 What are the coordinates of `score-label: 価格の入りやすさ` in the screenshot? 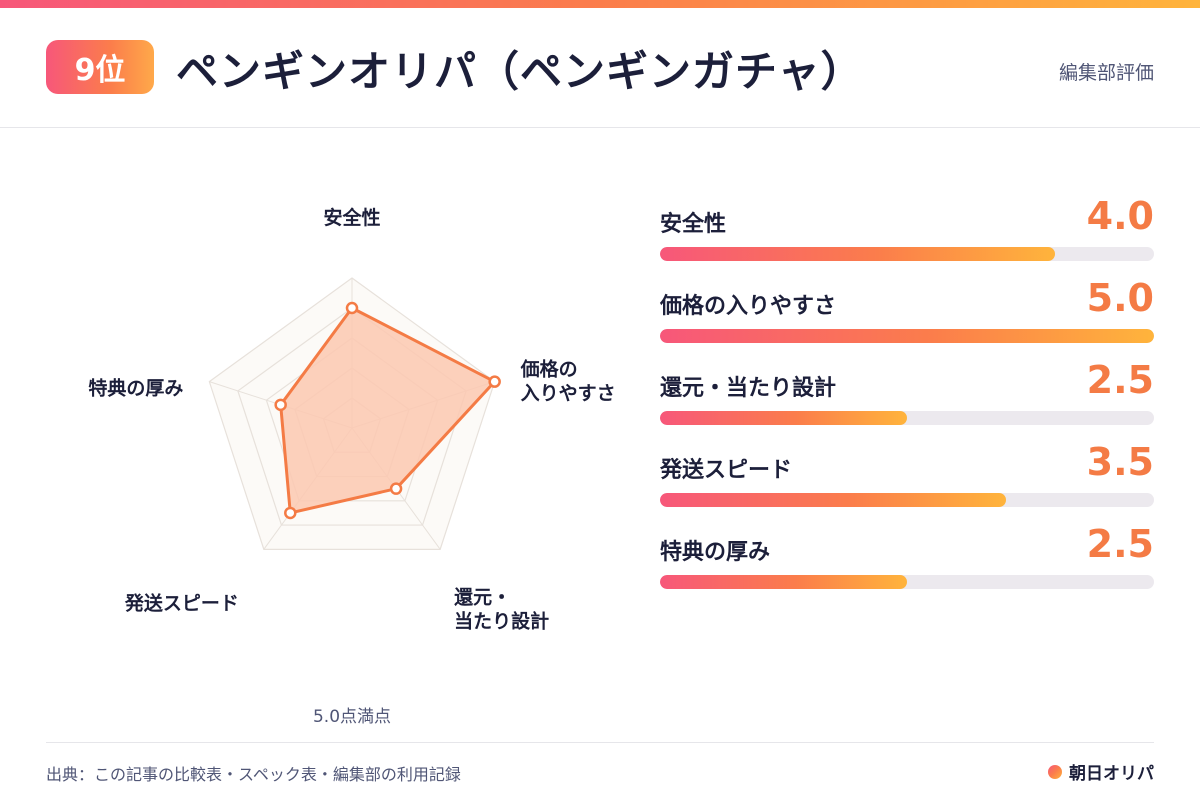 It's located at (748, 306).